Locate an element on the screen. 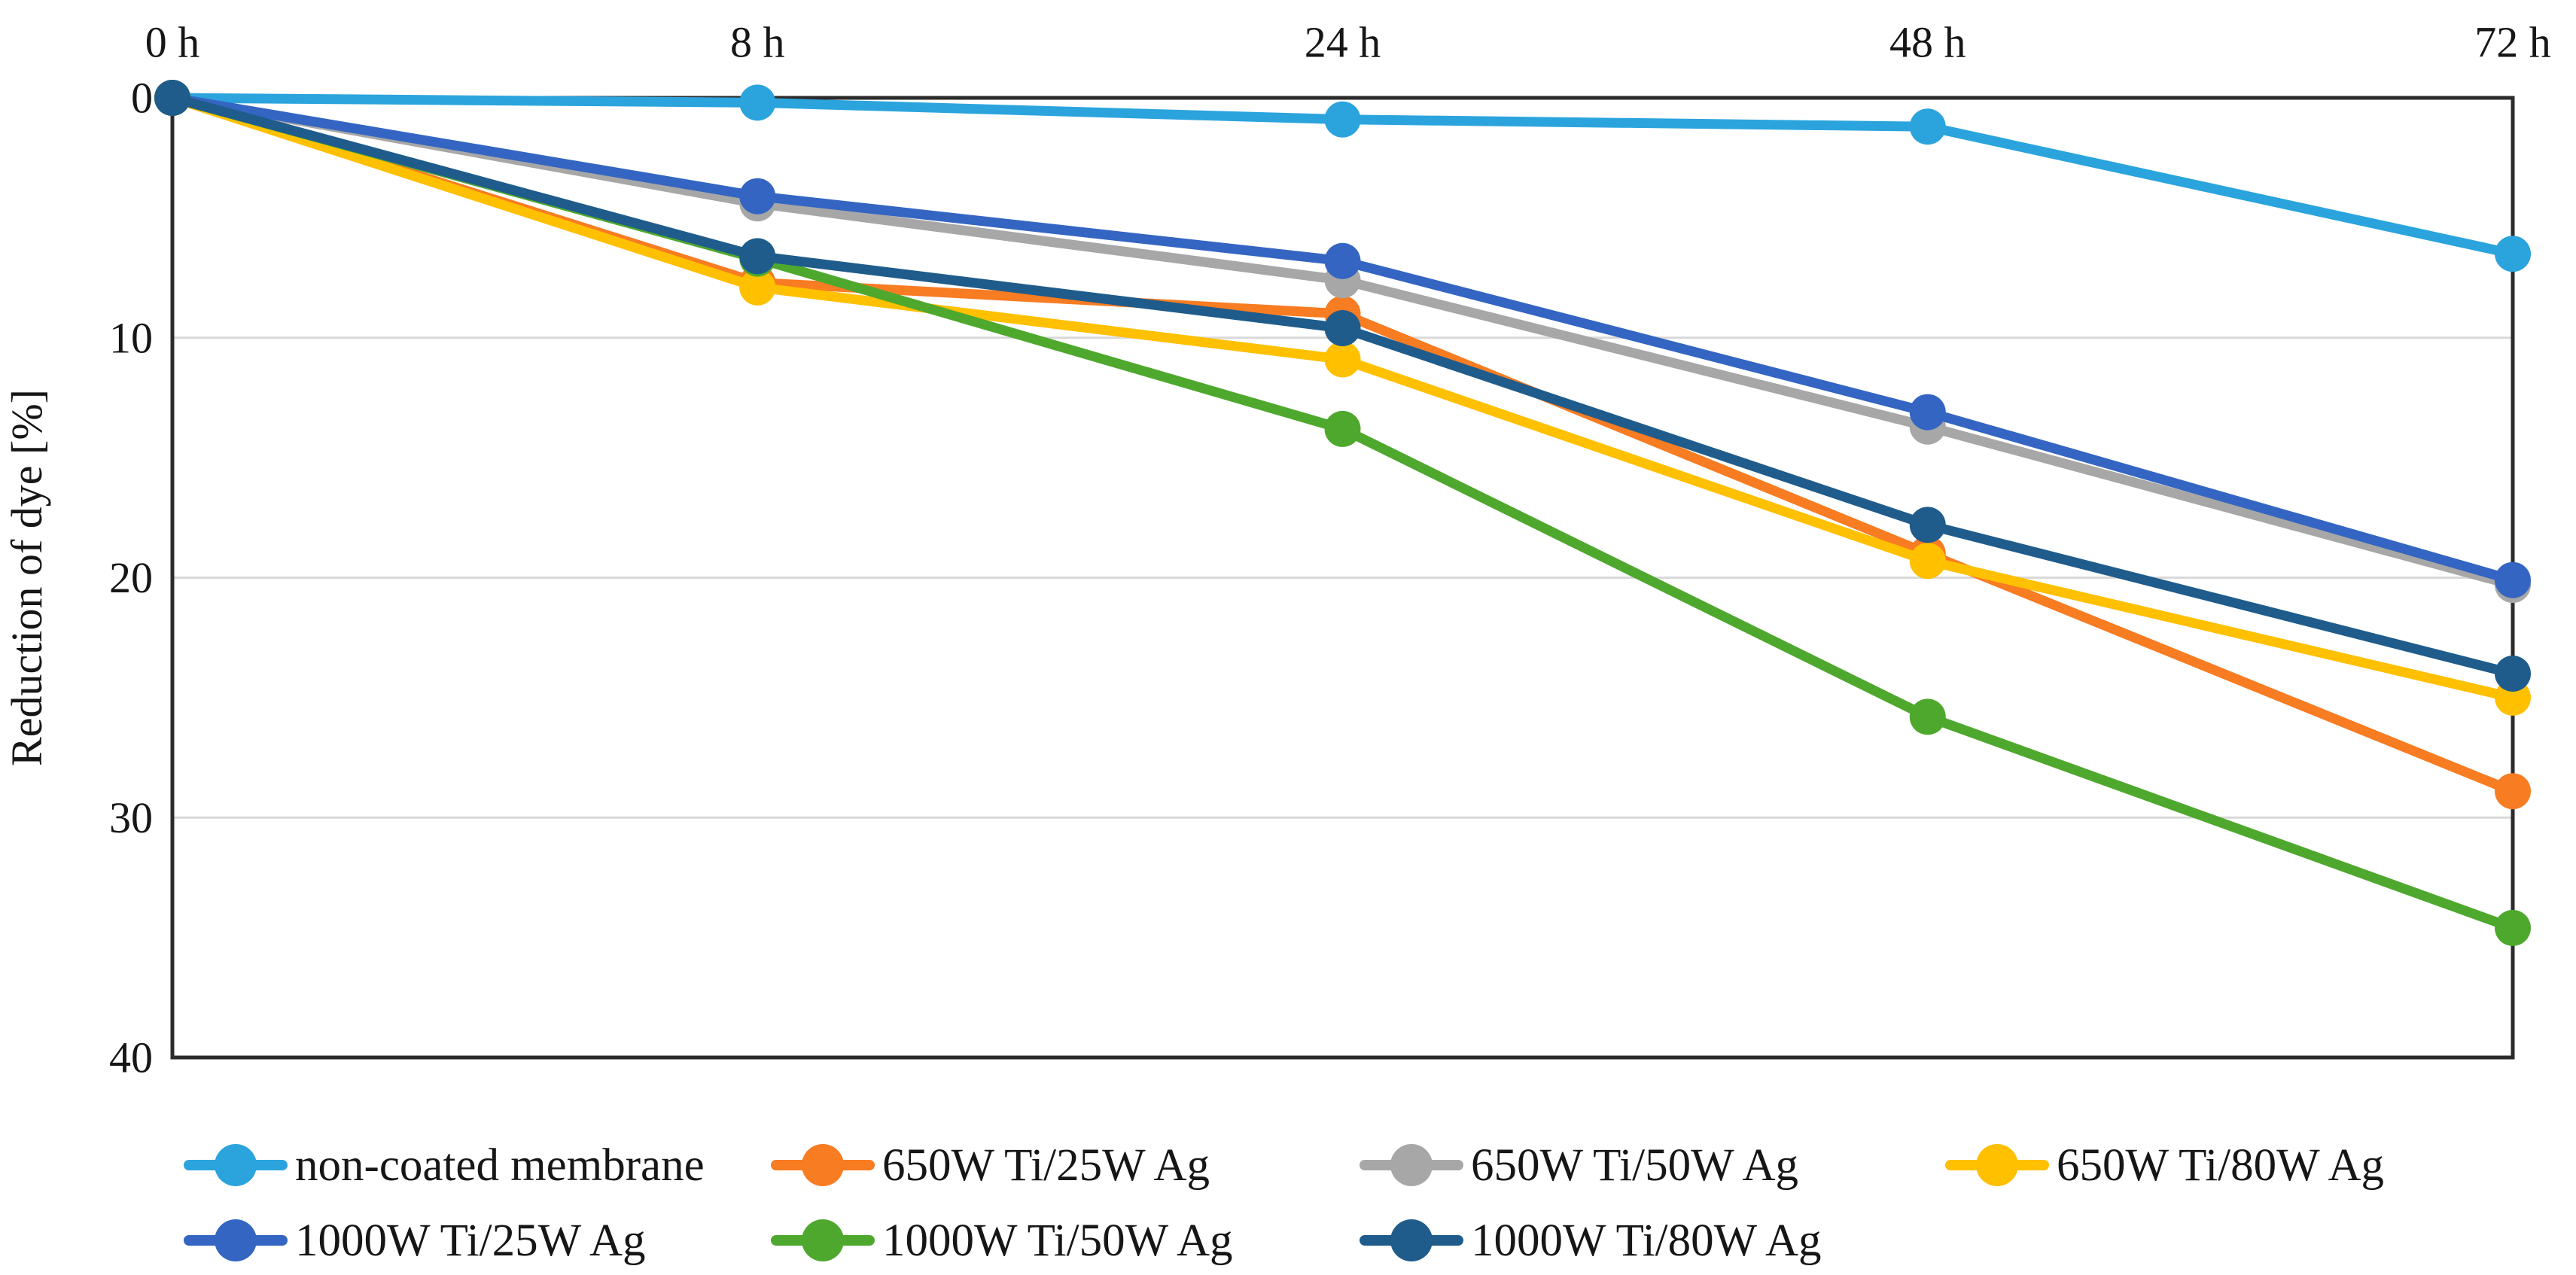 This screenshot has height=1275, width=2576. y-axis-title: Reduction of dye [%] is located at coordinates (27, 577).